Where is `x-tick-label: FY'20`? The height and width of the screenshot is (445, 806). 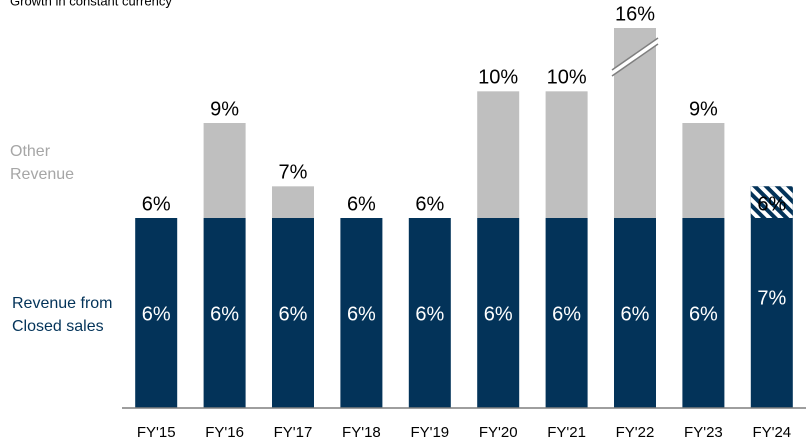
x-tick-label: FY'20 is located at coordinates (498, 432).